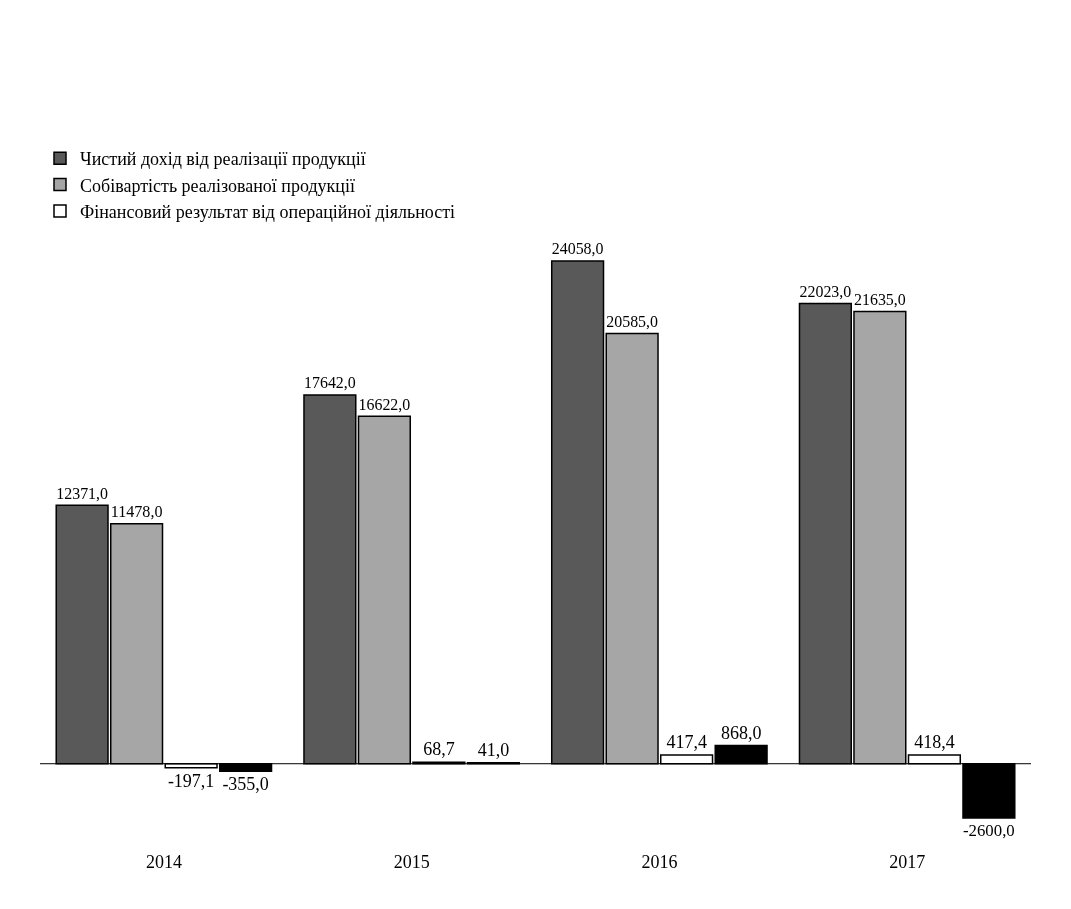 This screenshot has width=1071, height=909. Describe the element at coordinates (825, 291) in the screenshot. I see `data-label: 22023,0` at that location.